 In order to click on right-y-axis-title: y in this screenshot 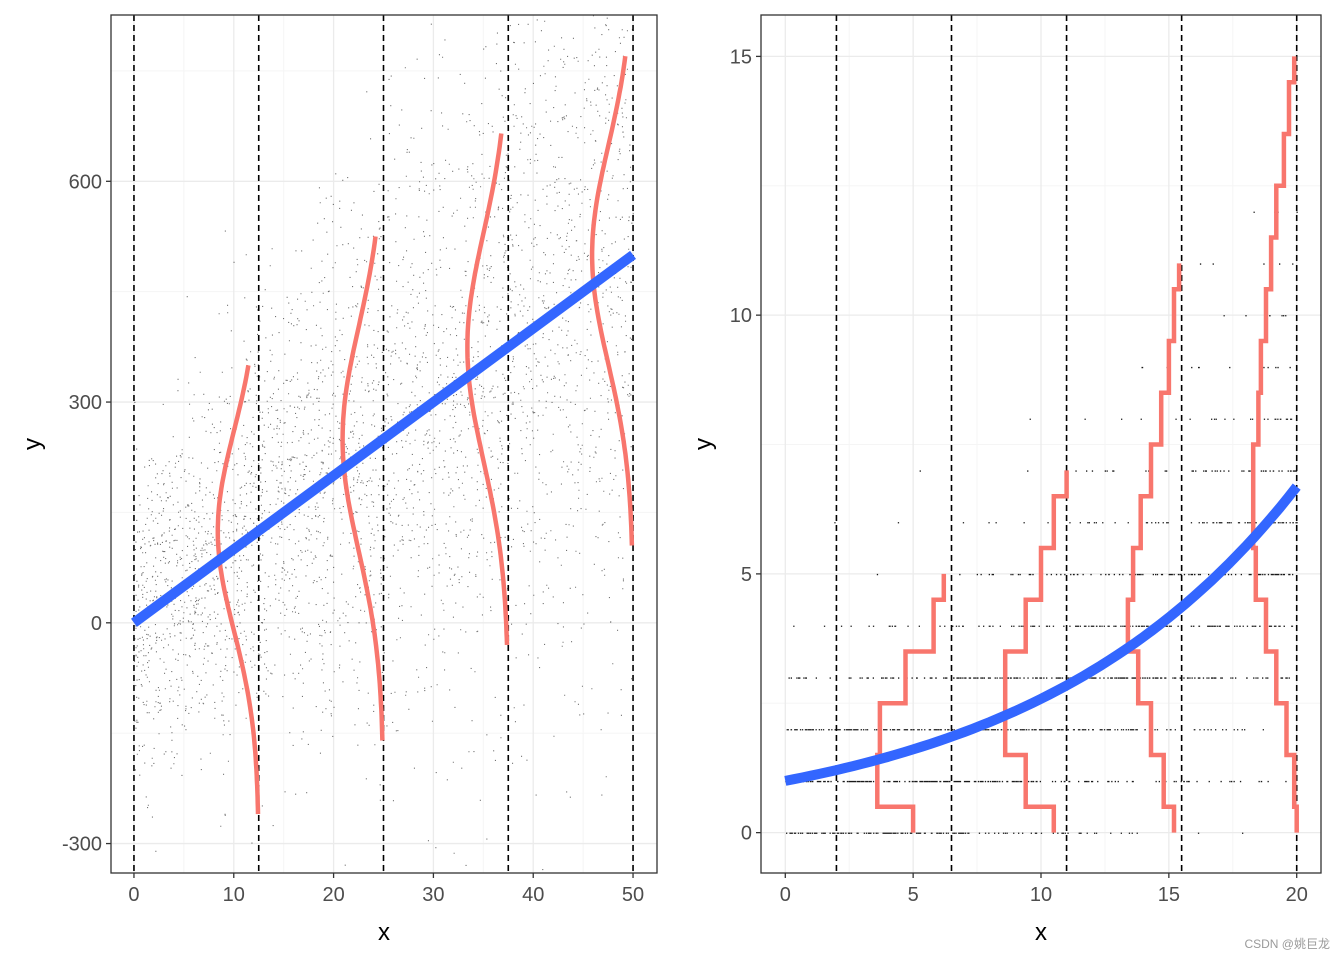, I will do `click(703, 444)`.